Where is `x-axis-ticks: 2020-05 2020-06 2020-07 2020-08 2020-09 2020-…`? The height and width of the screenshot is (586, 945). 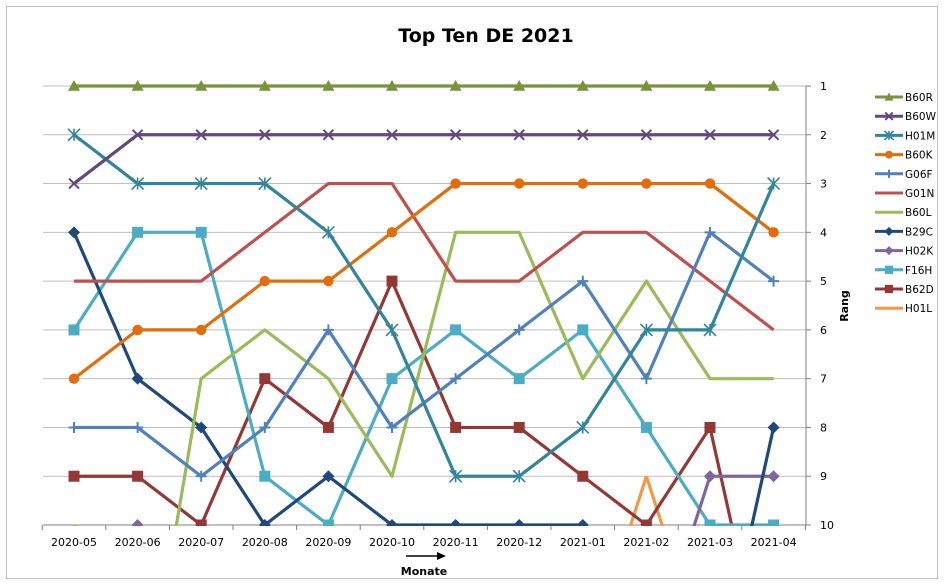 x-axis-ticks: 2020-05 2020-06 2020-07 2020-08 2020-09 2020-… is located at coordinates (423, 537).